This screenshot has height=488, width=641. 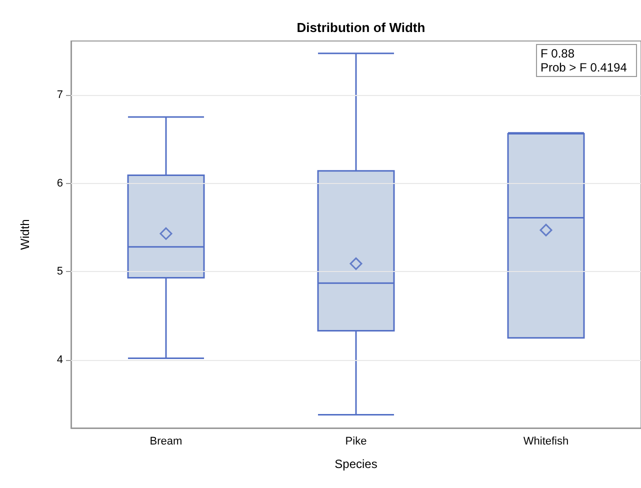 I want to click on x-axis-title: Species, so click(x=356, y=464).